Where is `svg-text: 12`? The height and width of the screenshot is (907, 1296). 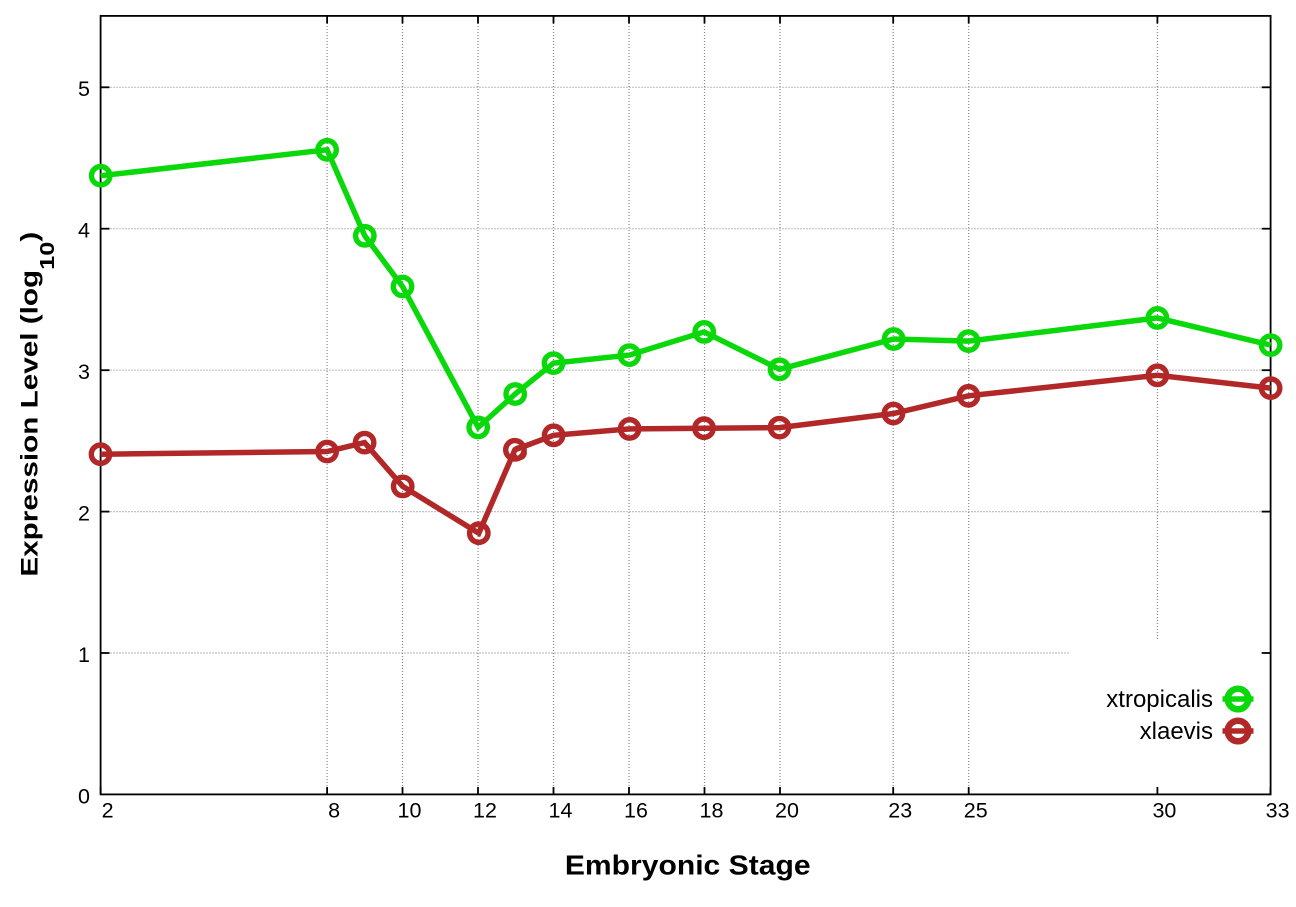 svg-text: 12 is located at coordinates (485, 811).